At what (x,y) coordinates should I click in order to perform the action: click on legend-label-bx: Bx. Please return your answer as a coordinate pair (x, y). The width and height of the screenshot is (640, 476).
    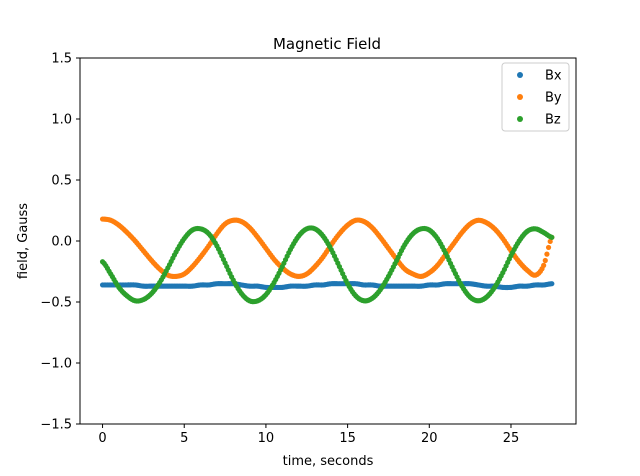
    Looking at the image, I should click on (553, 76).